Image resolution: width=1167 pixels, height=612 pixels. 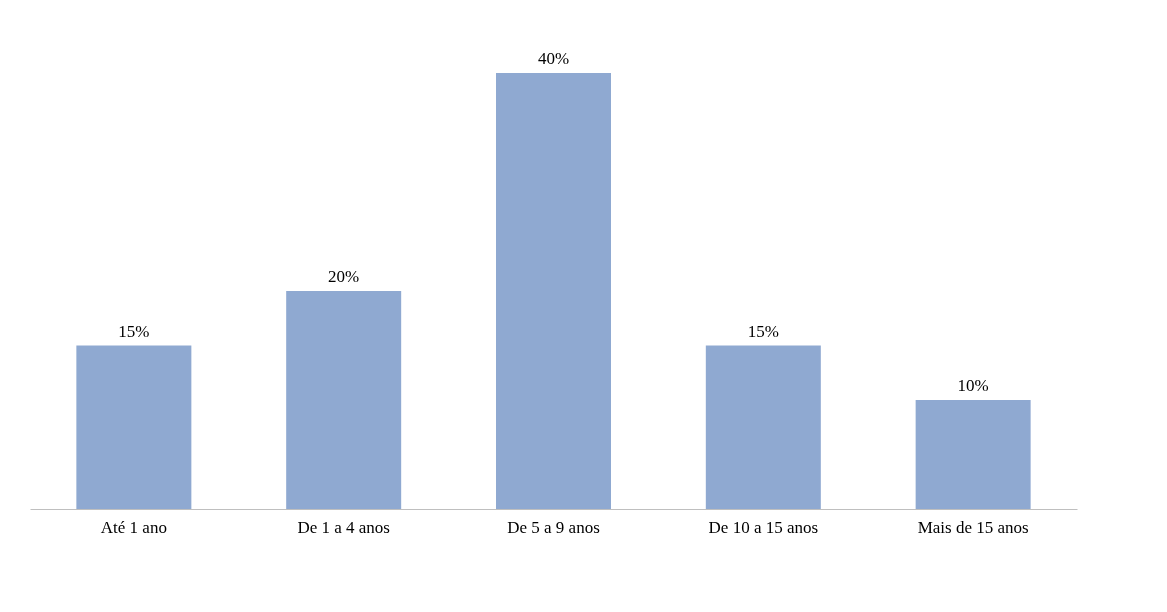 What do you see at coordinates (133, 527) in the screenshot?
I see `x-tick-label: Até 1 ano` at bounding box center [133, 527].